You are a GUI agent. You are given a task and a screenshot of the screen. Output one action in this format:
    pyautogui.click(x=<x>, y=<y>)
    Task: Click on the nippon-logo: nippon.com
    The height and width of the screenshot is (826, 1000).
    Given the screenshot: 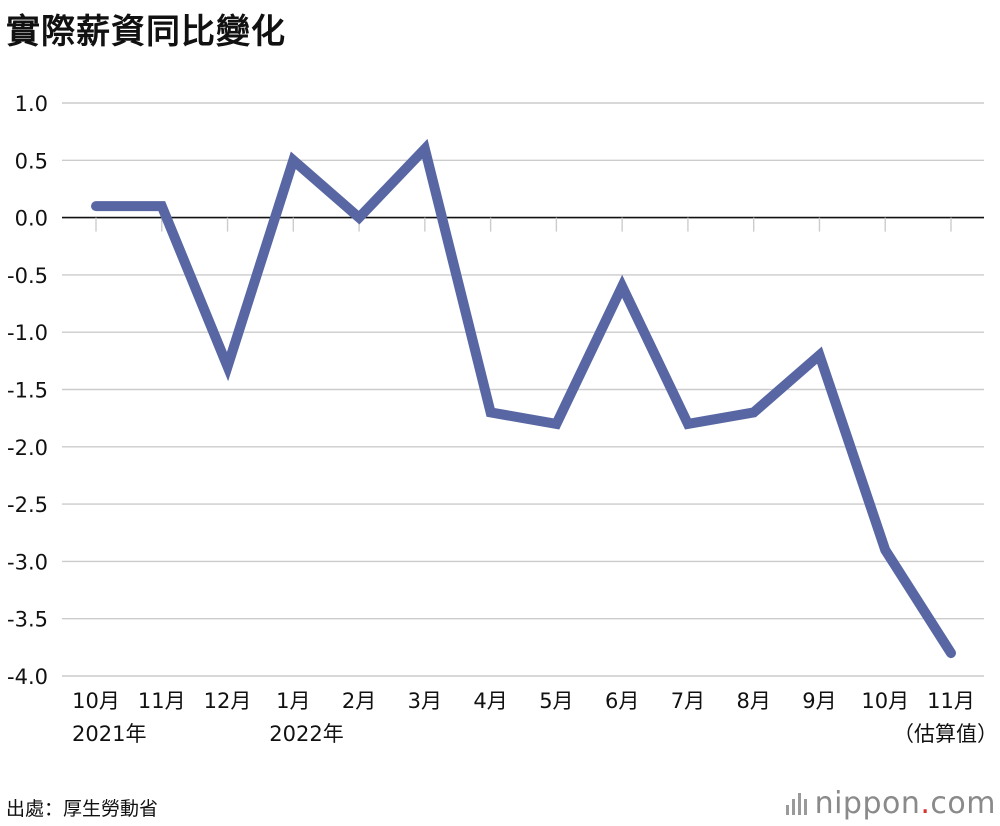 What is the action you would take?
    pyautogui.click(x=890, y=803)
    